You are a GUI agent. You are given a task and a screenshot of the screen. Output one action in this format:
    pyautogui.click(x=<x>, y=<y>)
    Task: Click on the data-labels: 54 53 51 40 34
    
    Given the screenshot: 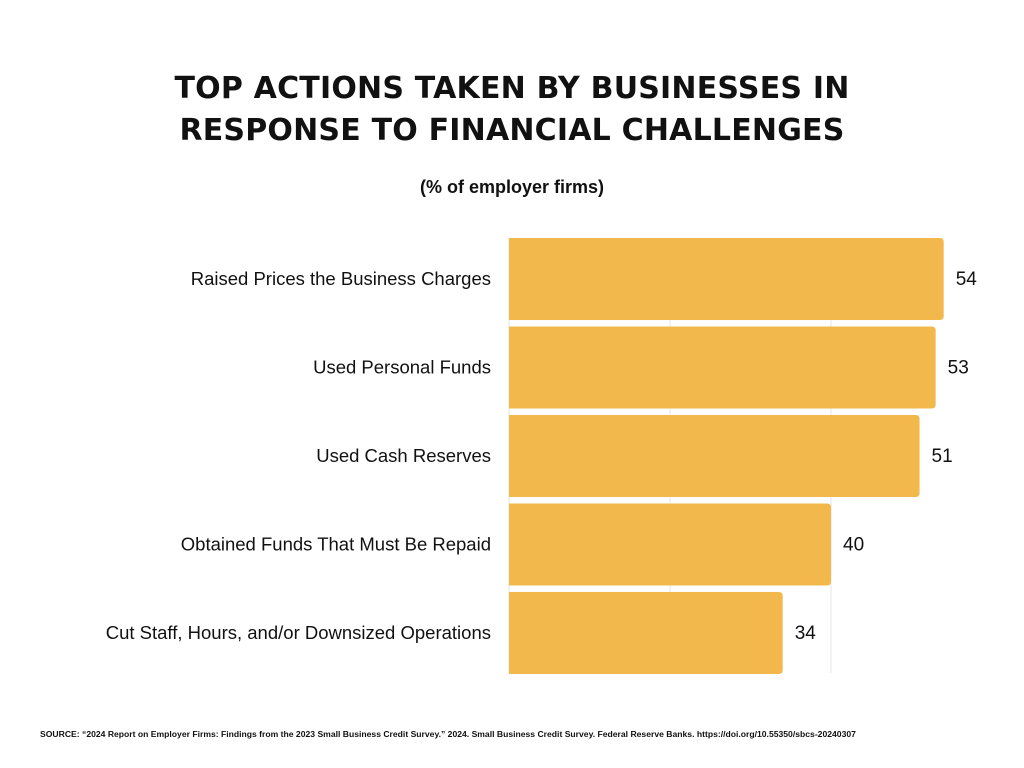 What is the action you would take?
    pyautogui.click(x=886, y=456)
    